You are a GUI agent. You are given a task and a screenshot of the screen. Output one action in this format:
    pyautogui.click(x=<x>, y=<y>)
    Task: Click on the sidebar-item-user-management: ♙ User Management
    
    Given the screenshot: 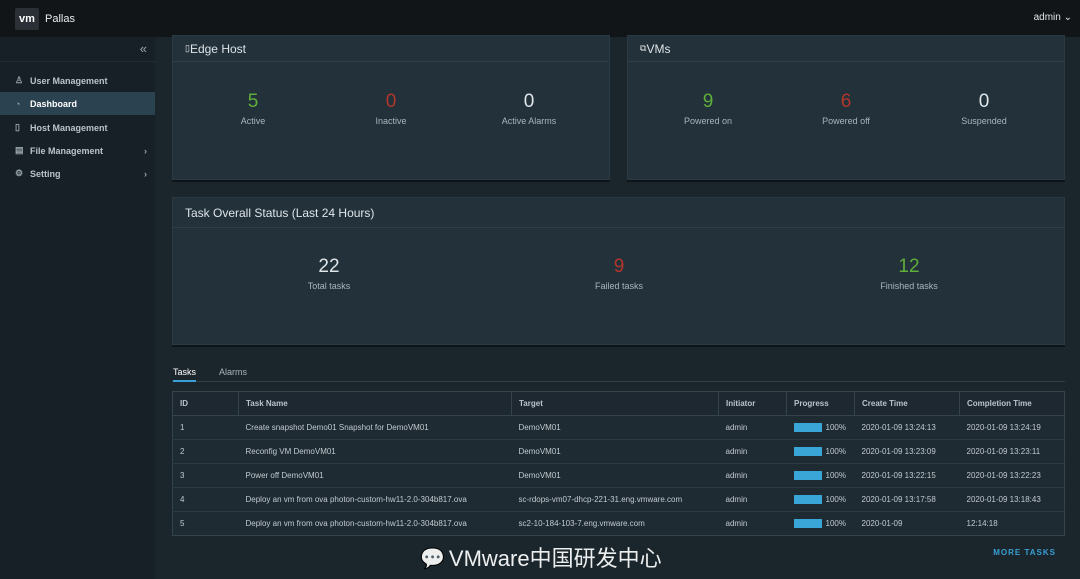 What is the action you would take?
    pyautogui.click(x=77, y=80)
    